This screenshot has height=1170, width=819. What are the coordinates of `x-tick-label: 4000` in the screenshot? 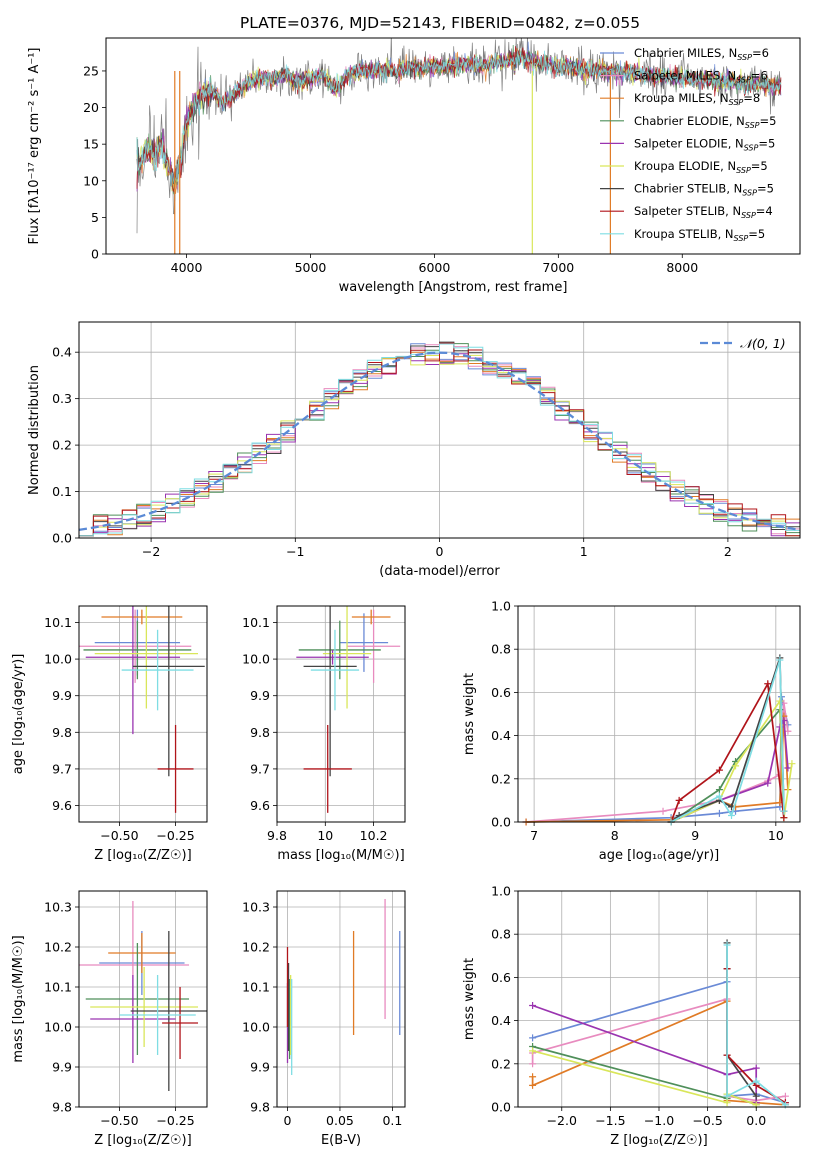 It's located at (187, 267).